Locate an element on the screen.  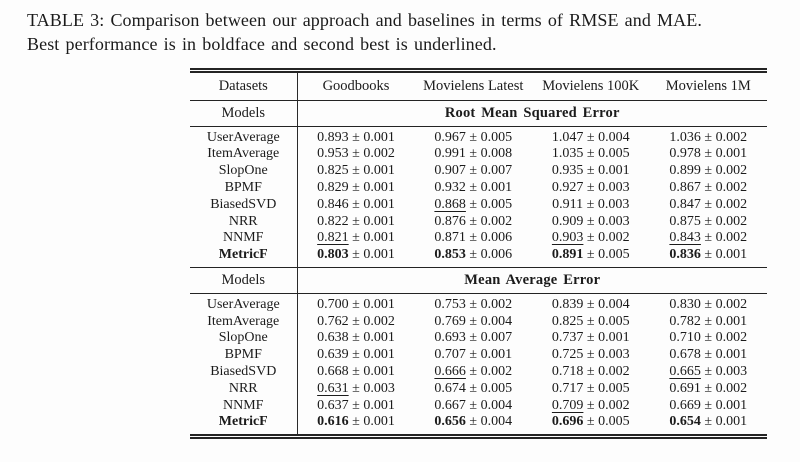
metric-mean: 0.696 is located at coordinates (567, 422).